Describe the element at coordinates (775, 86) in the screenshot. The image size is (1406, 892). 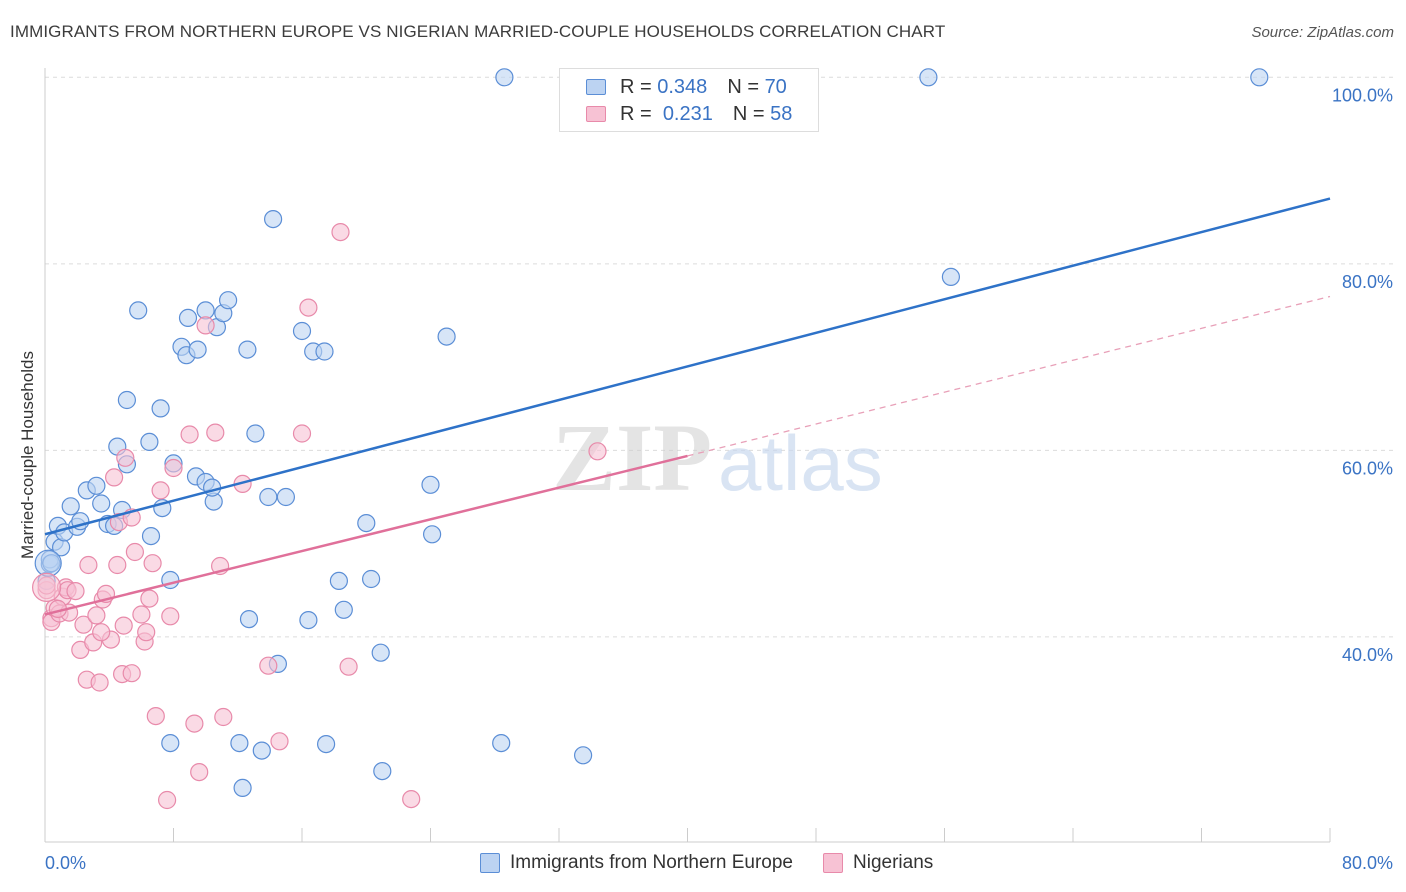
I see `legend-n-value: 70` at that location.